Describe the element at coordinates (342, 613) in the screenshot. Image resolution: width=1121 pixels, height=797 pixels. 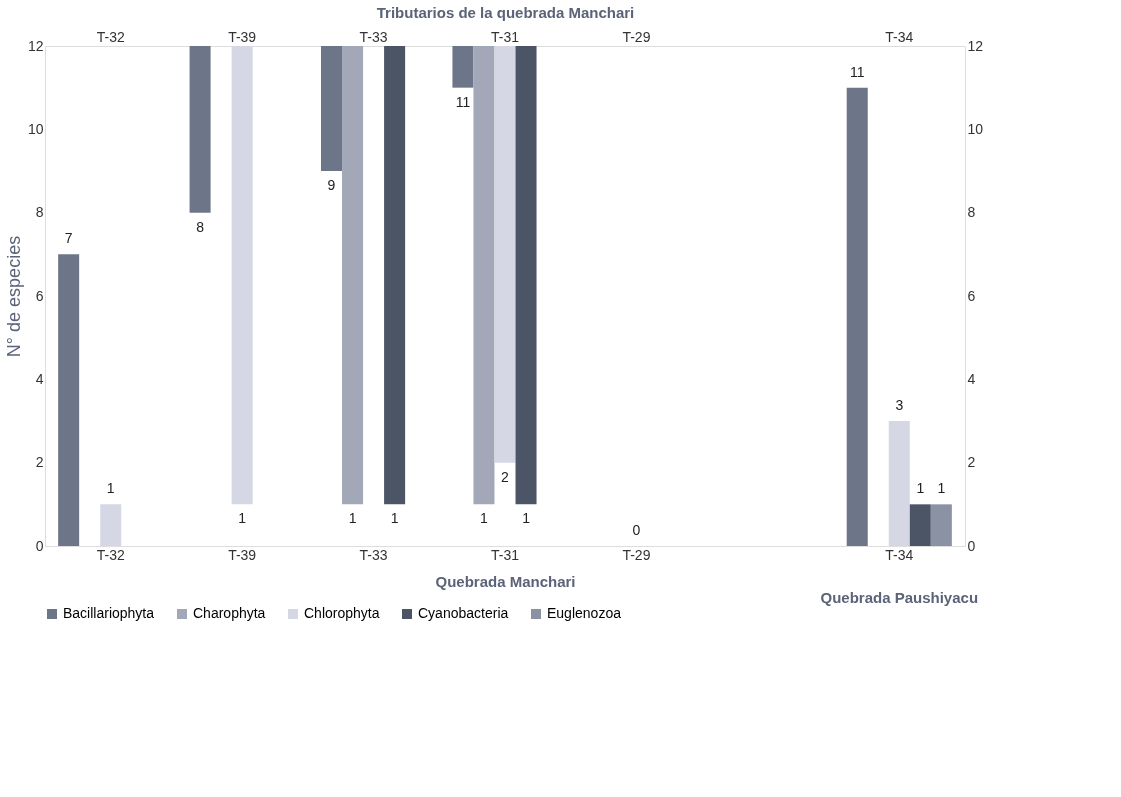
I see `legend-label: Chlorophyta` at that location.